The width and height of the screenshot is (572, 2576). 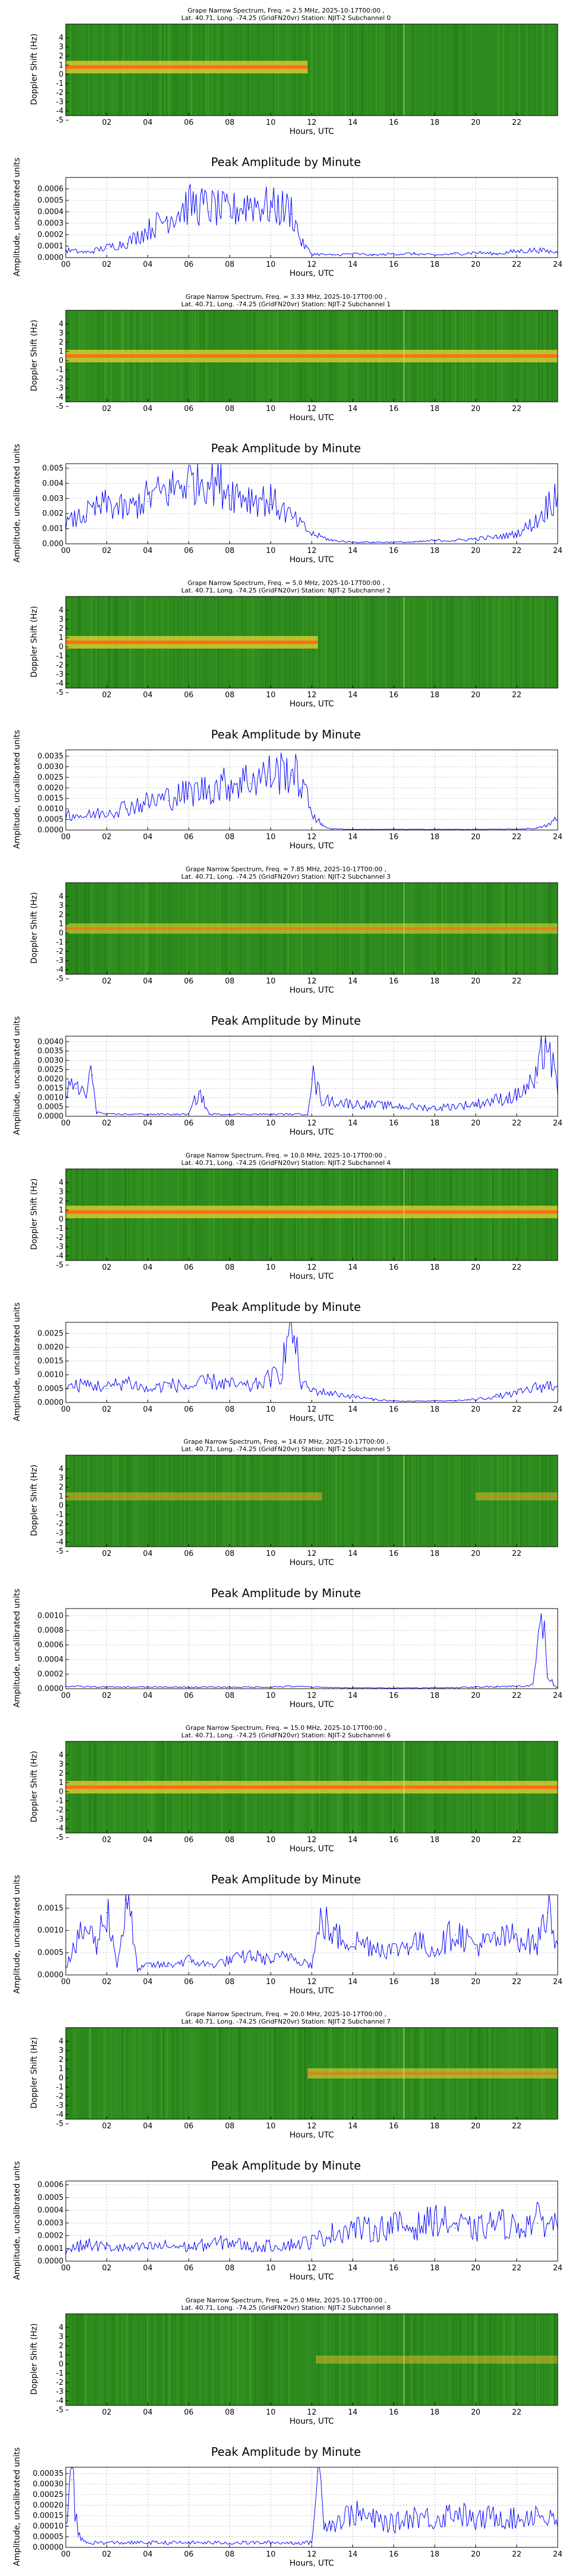 What do you see at coordinates (17, 789) in the screenshot?
I see `amplitude-ylabel: Amplitude, uncalibrated units` at bounding box center [17, 789].